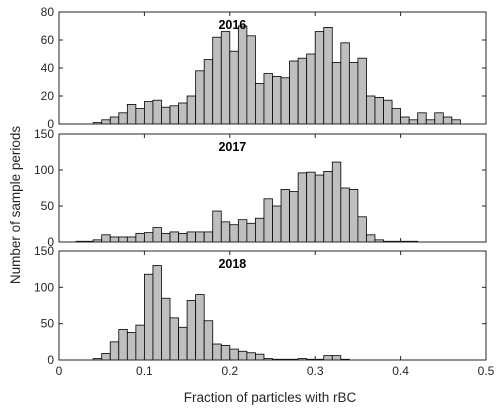  What do you see at coordinates (48, 40) in the screenshot?
I see `y-tick-label-2016-3: 60` at bounding box center [48, 40].